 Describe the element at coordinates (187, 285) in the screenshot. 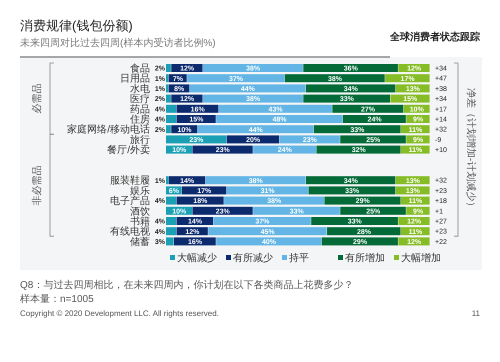

I see `text: Q8：与过去四周相比，在未来四周内，你计划在以下各类商品上花费多少？` at that location.